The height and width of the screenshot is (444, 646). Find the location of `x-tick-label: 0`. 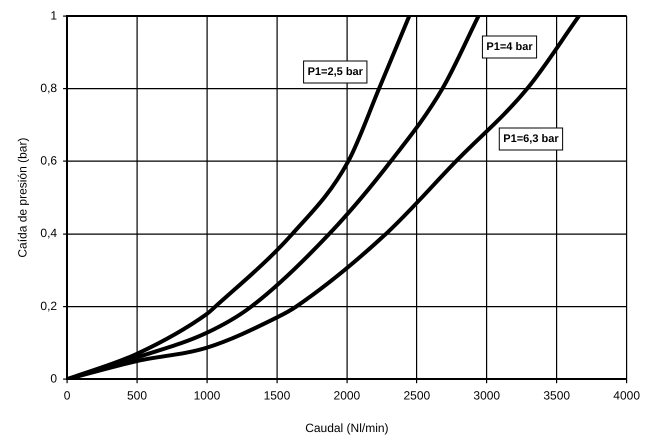

x-tick-label: 0 is located at coordinates (67, 395).